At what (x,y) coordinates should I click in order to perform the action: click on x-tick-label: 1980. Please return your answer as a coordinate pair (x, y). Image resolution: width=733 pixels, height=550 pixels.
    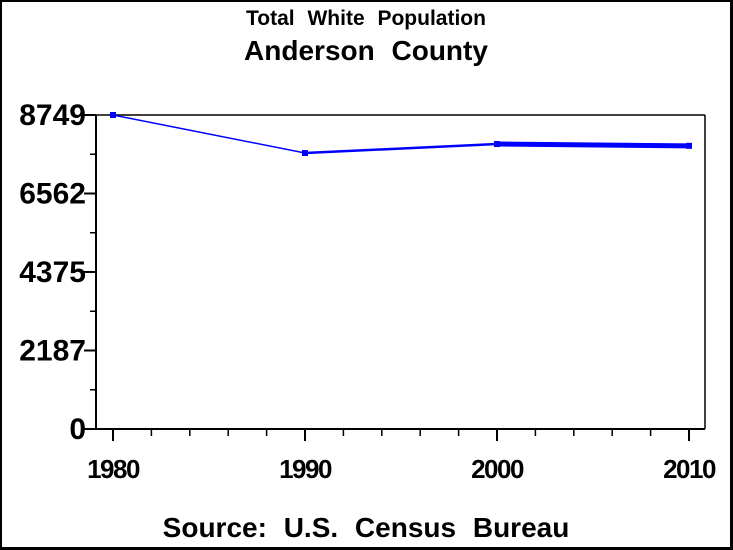
    Looking at the image, I should click on (113, 469).